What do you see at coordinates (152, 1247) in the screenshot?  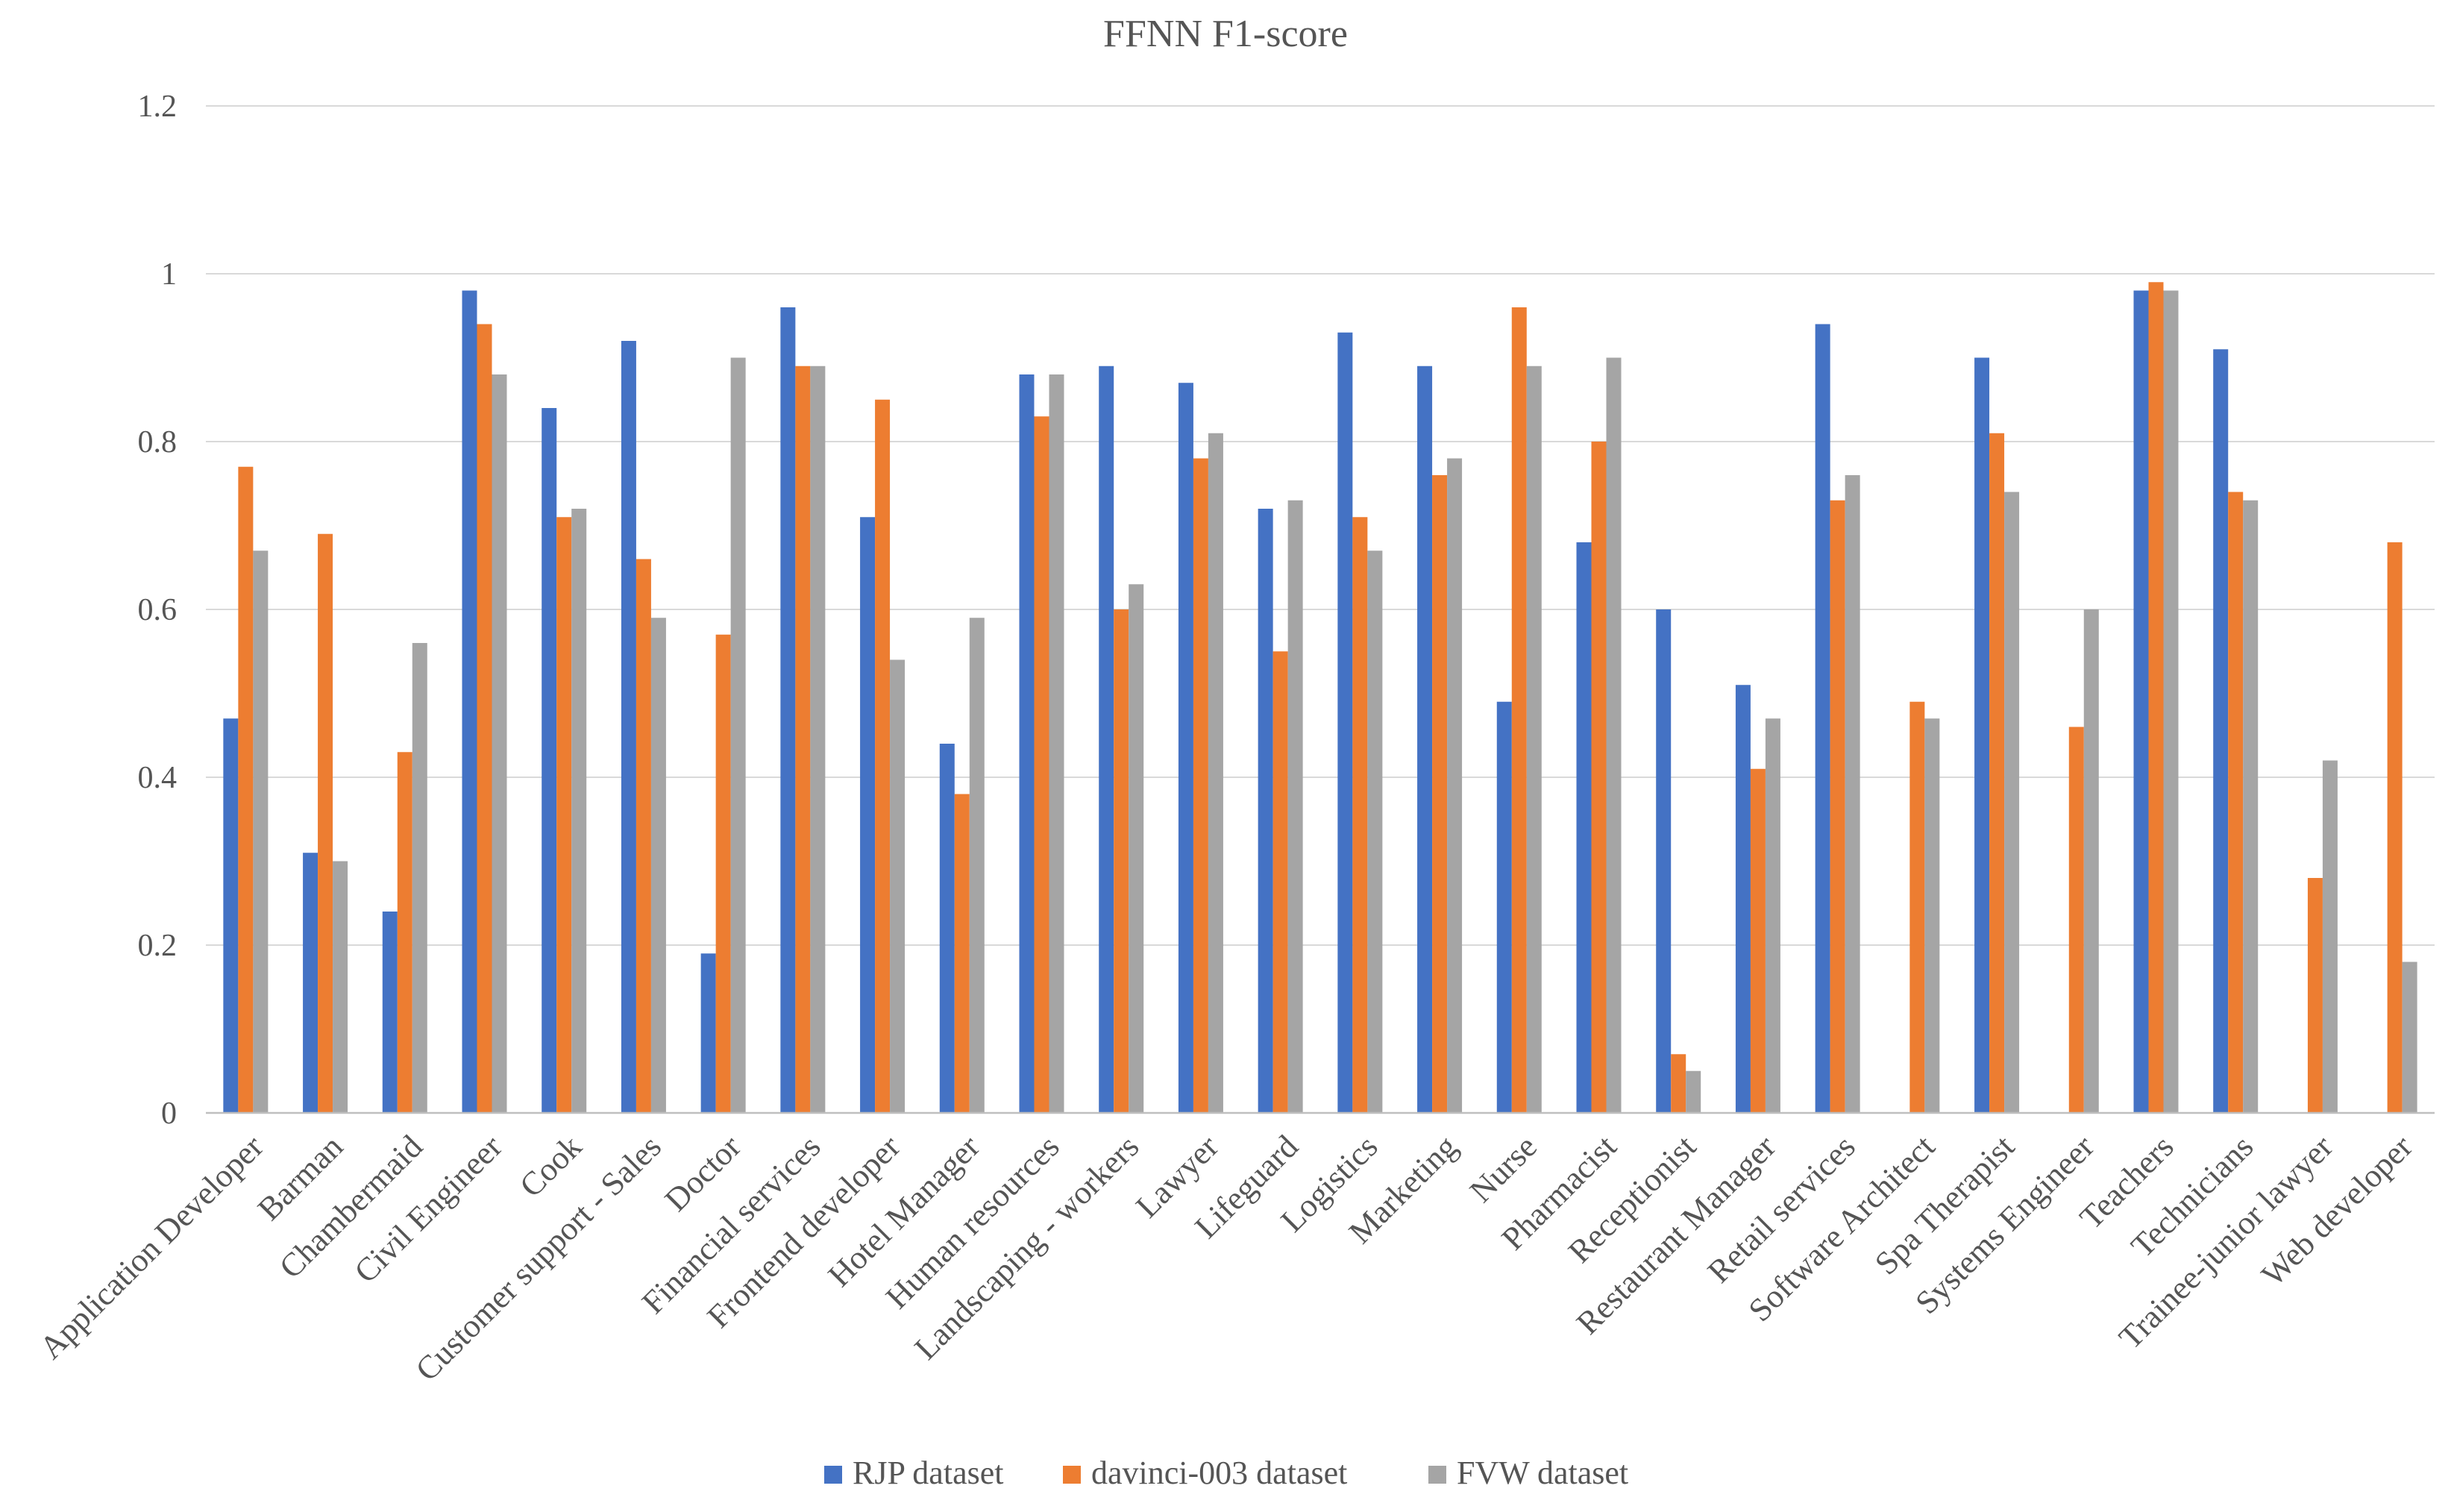 I see `x-category-label: Application Developer` at bounding box center [152, 1247].